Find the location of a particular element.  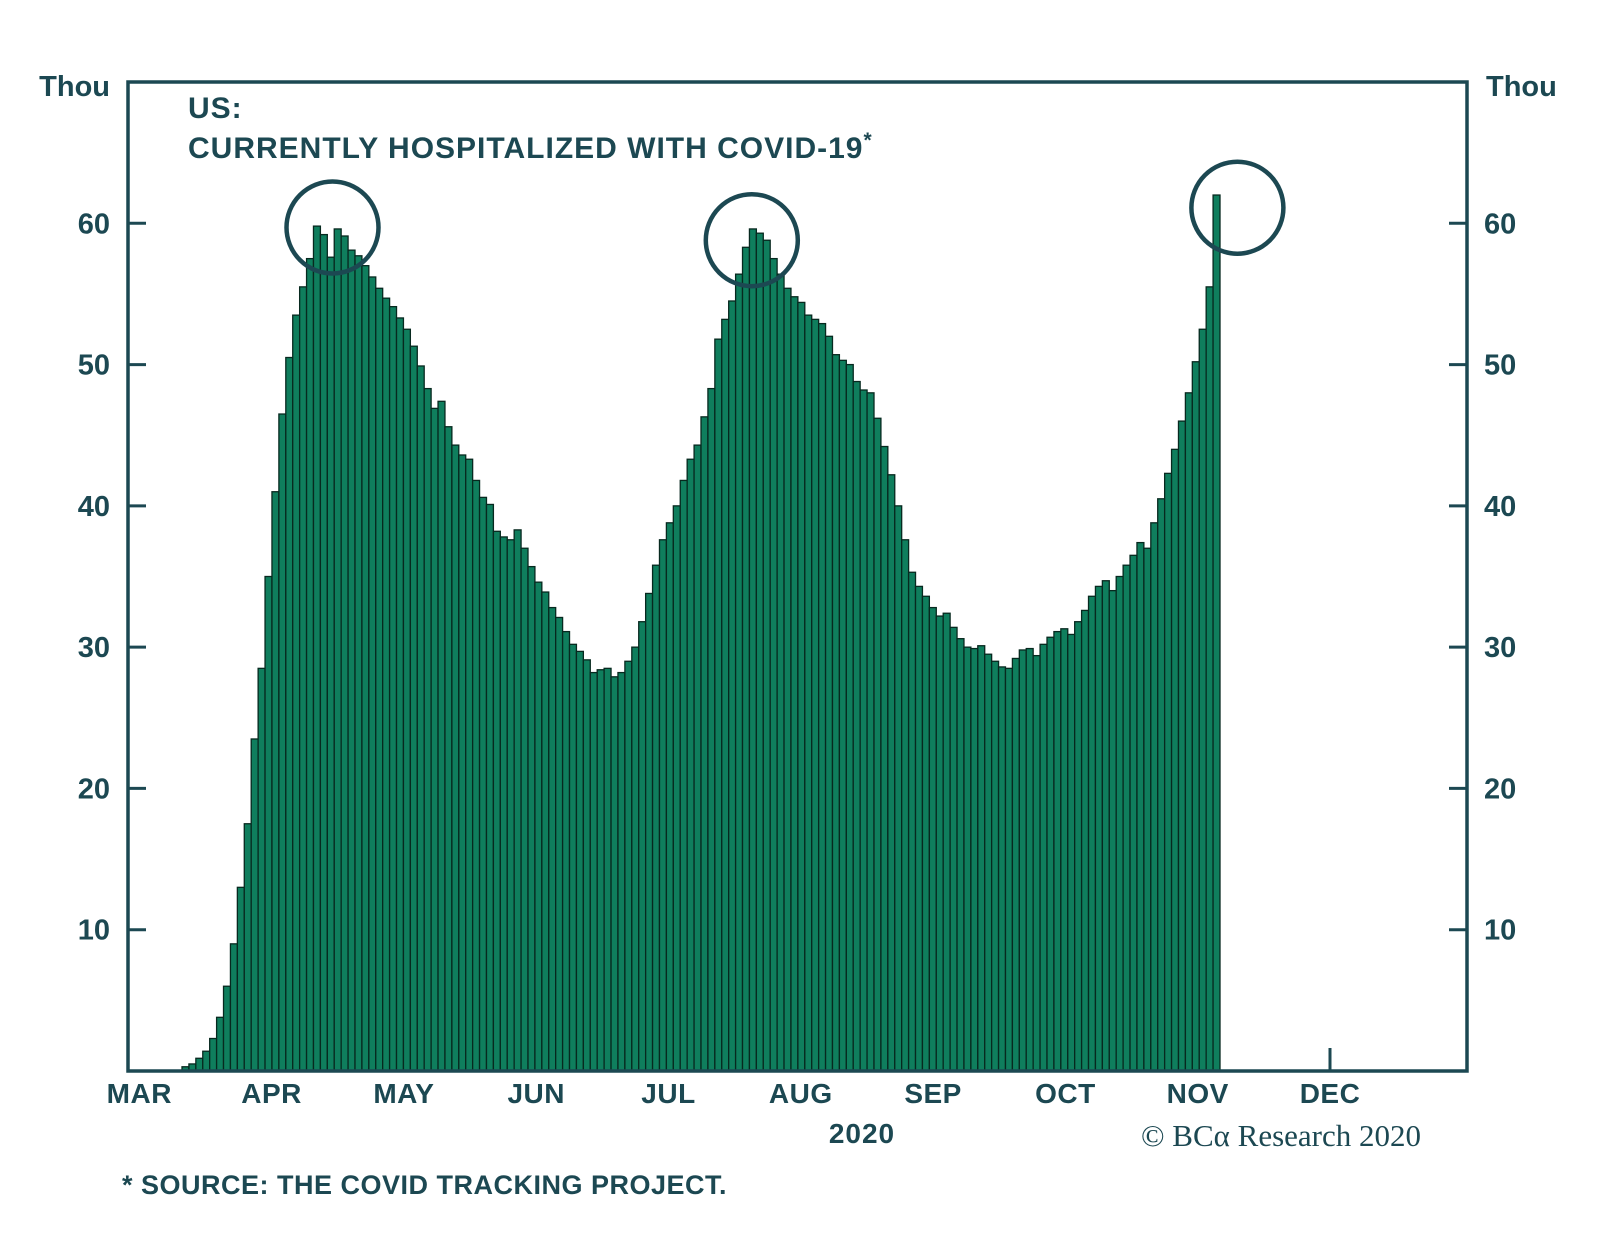

y-tick-label-right: 60 is located at coordinates (1500, 224).